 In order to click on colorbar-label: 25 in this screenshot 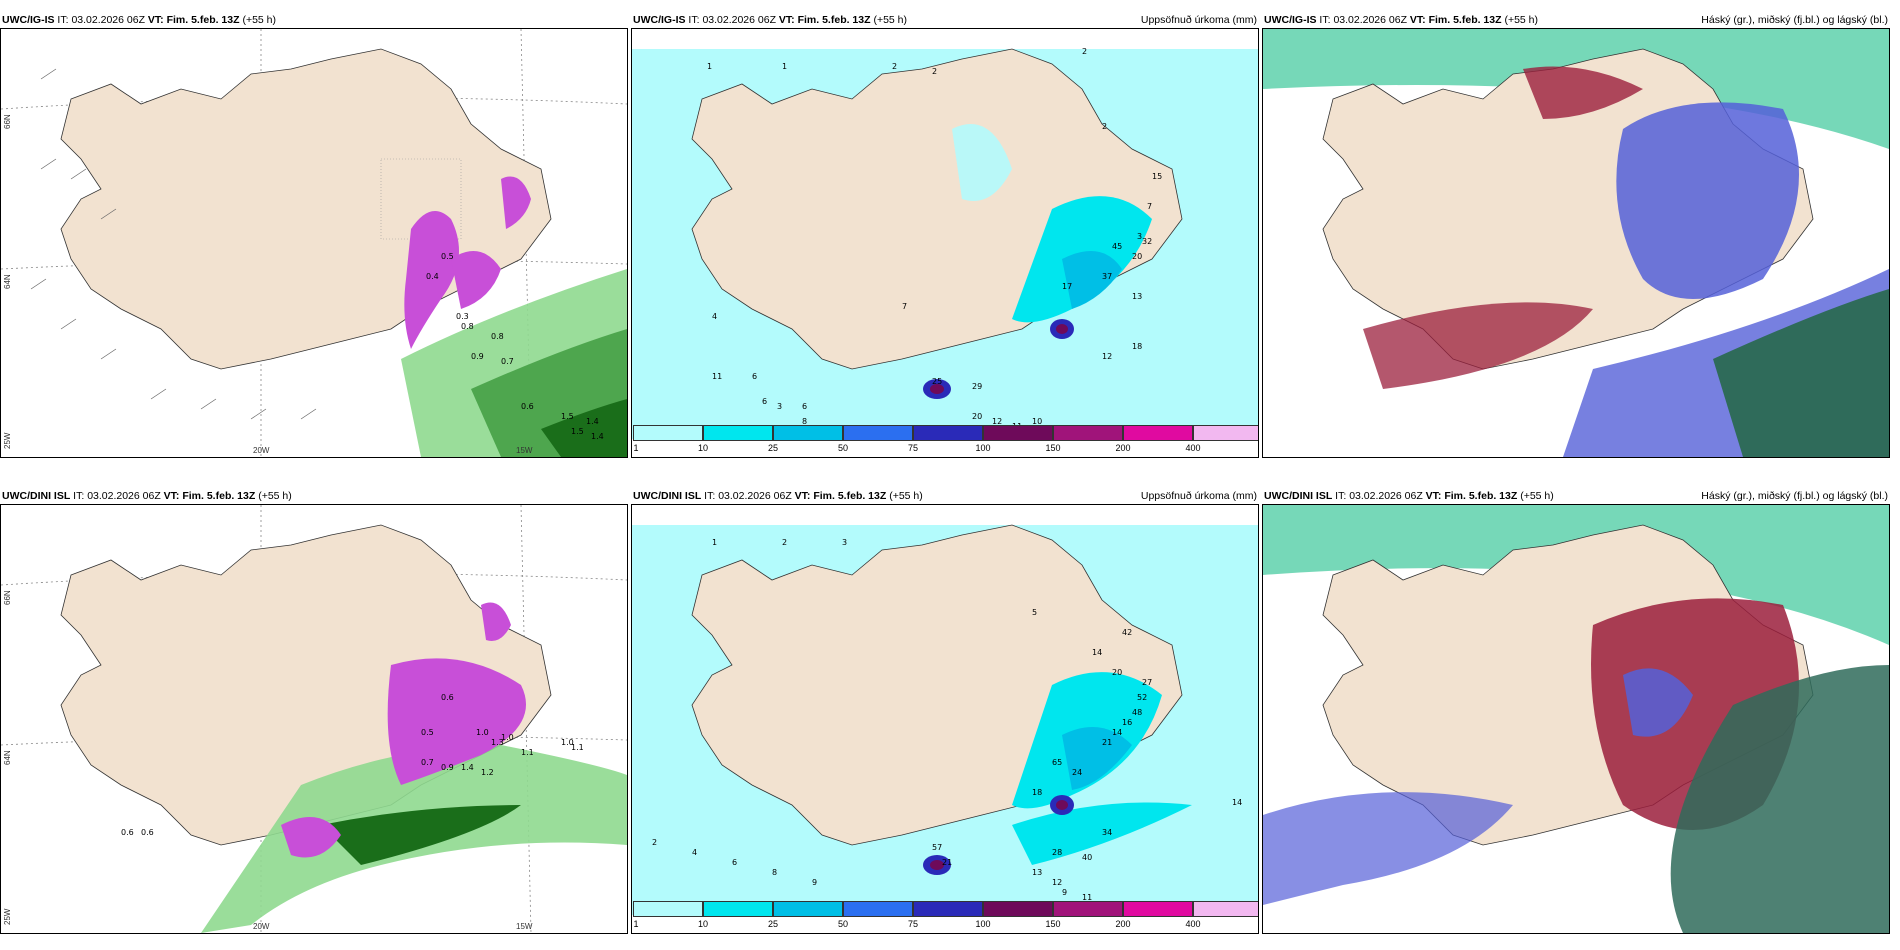, I will do `click(773, 448)`.